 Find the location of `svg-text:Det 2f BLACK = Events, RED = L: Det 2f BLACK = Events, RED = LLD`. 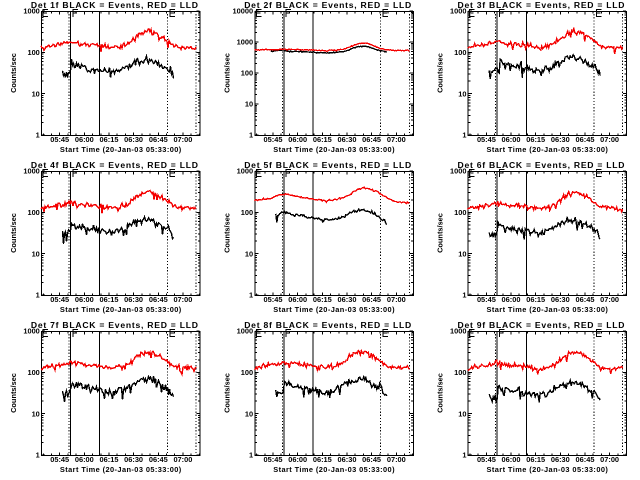

svg-text:Det 2f BLACK = Events, RED = L: Det 2f BLACK = Events, RED = LLD is located at coordinates (328, 5).